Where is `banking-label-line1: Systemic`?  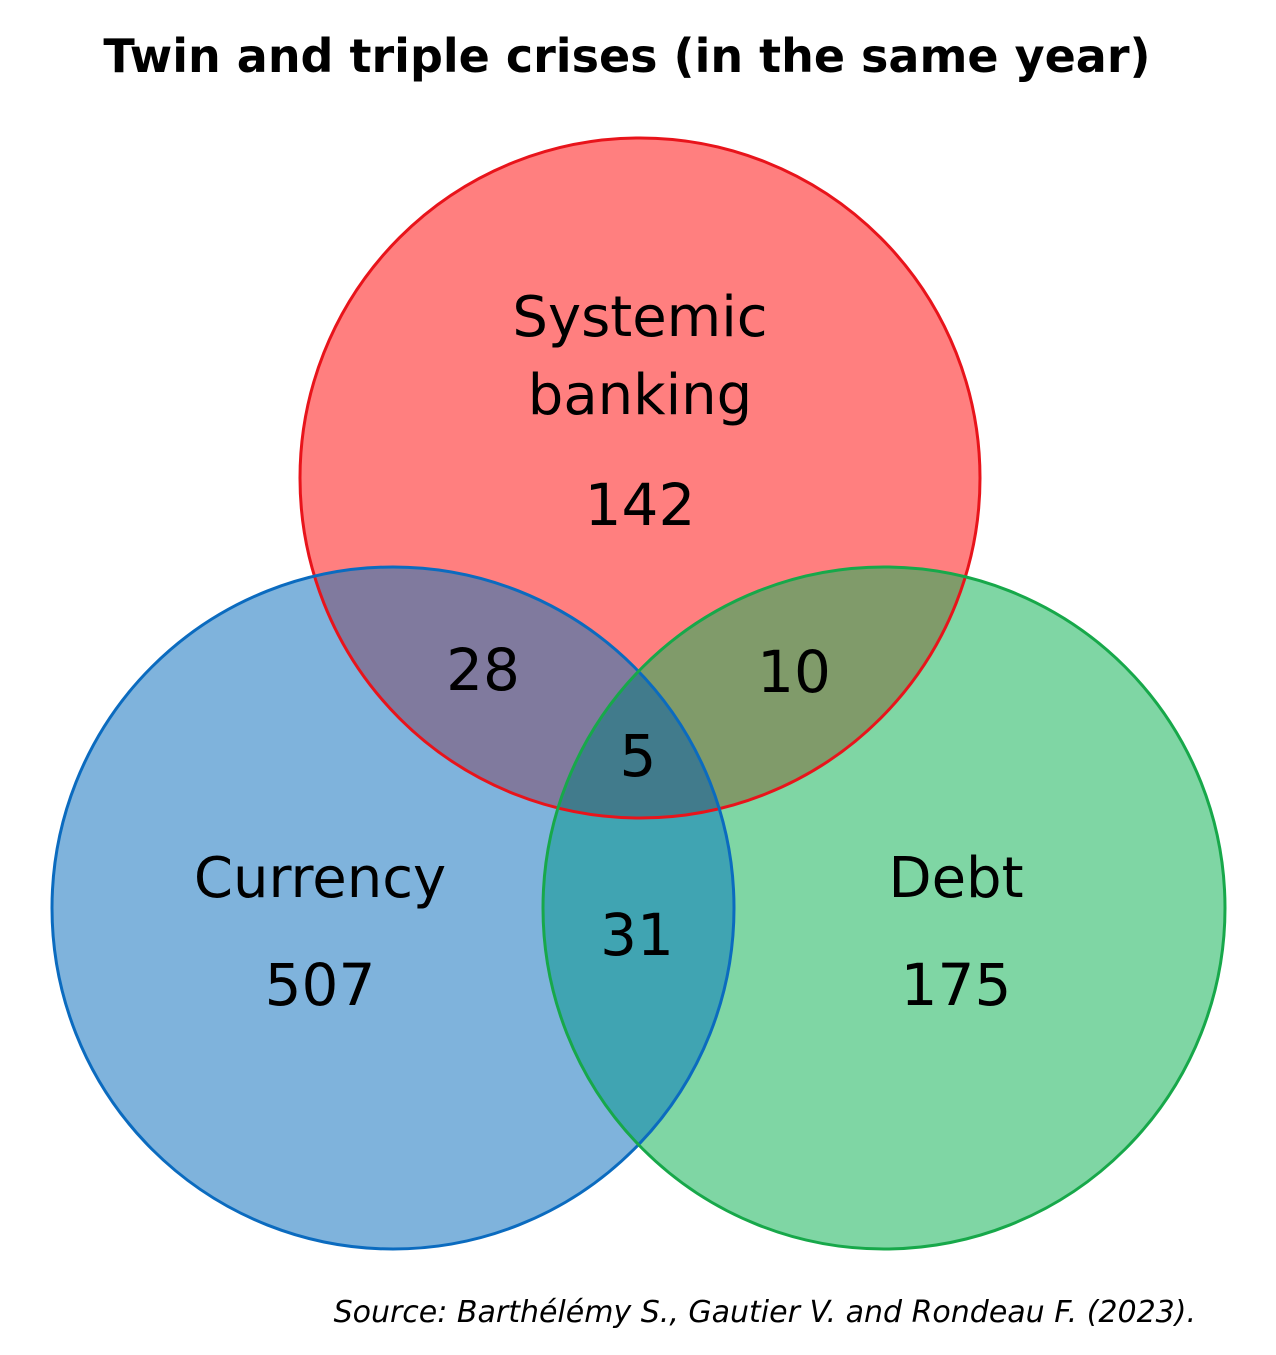
banking-label-line1: Systemic is located at coordinates (639, 317).